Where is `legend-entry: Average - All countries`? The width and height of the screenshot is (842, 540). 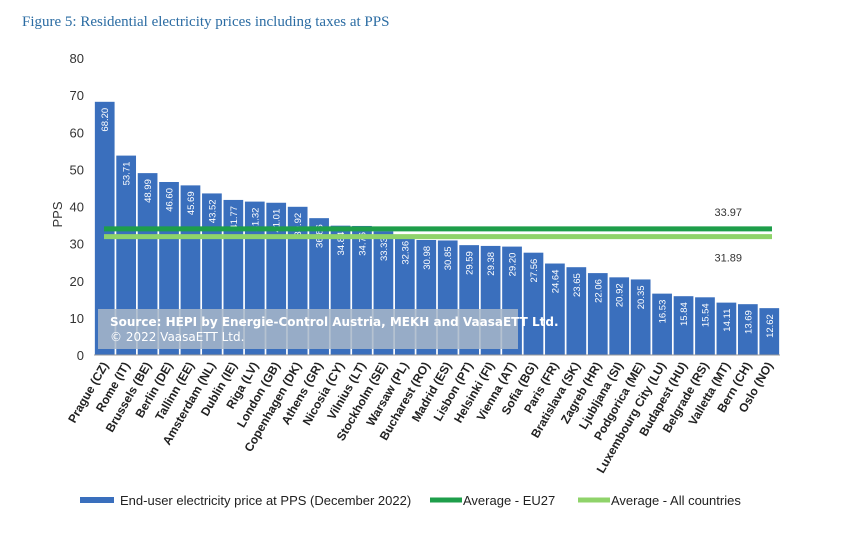
legend-entry: Average - All countries is located at coordinates (676, 500).